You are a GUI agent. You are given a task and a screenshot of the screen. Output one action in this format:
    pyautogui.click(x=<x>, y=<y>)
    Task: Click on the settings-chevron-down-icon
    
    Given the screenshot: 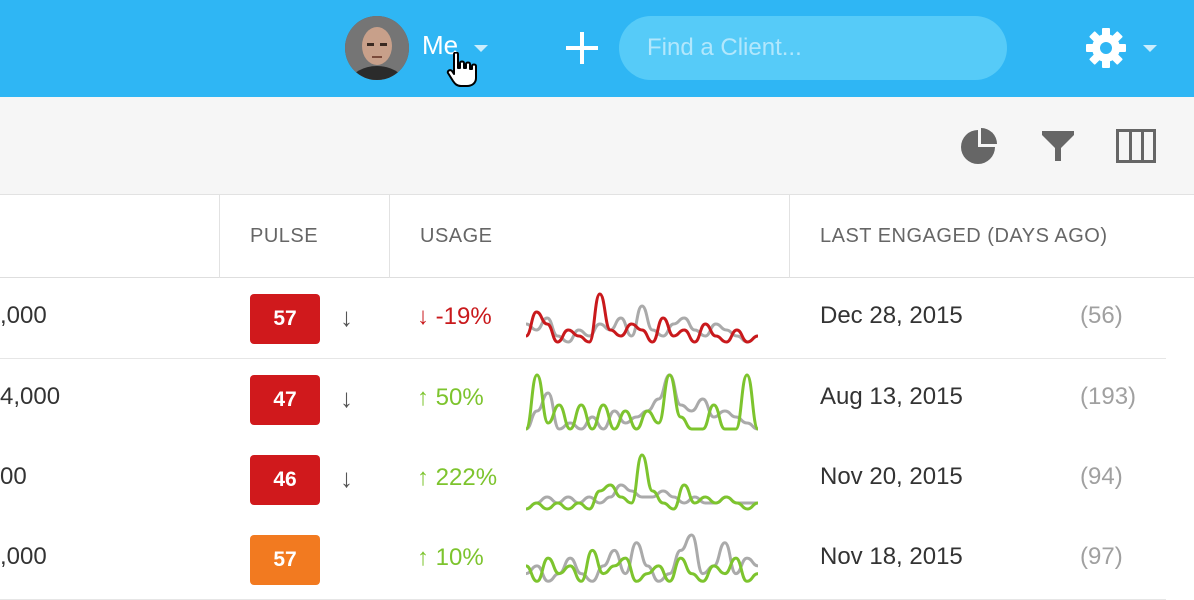 What is the action you would take?
    pyautogui.click(x=1150, y=48)
    